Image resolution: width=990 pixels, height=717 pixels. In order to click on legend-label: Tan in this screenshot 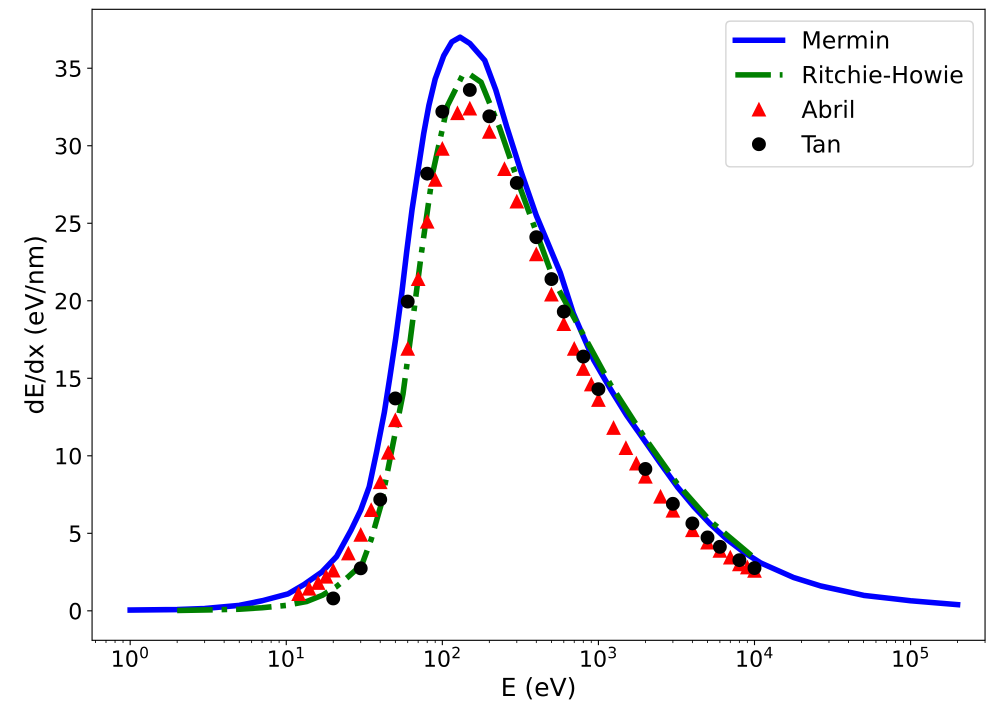, I will do `click(820, 144)`.